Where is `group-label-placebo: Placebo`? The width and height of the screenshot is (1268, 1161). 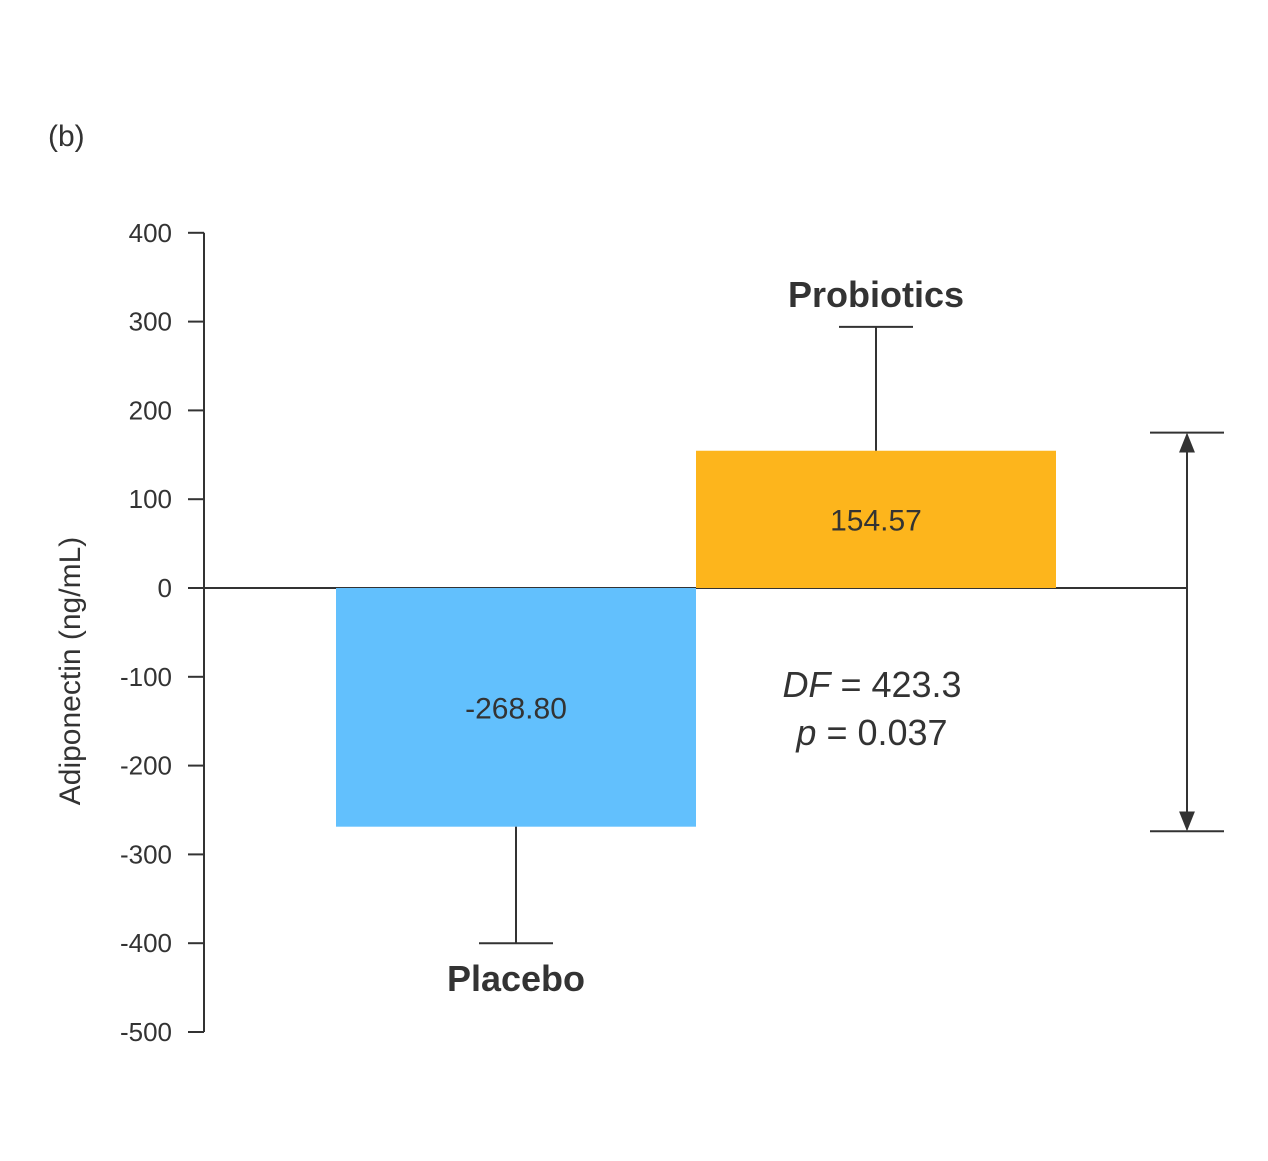 group-label-placebo: Placebo is located at coordinates (516, 978).